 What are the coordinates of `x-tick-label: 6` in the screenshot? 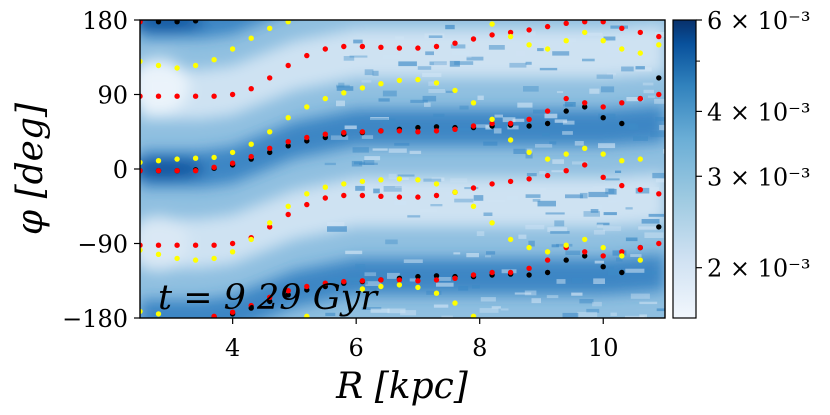 It's located at (356, 348).